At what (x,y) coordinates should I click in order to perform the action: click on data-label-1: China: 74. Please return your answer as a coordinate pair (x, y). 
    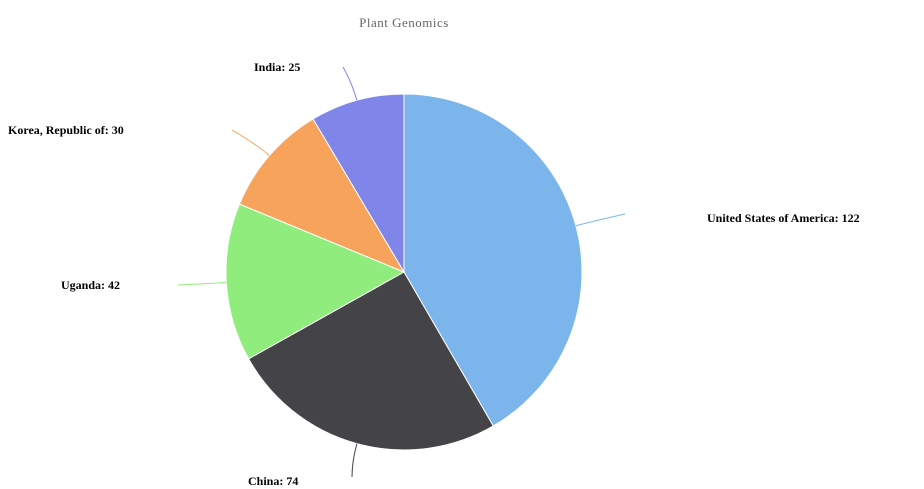
    Looking at the image, I should click on (273, 481).